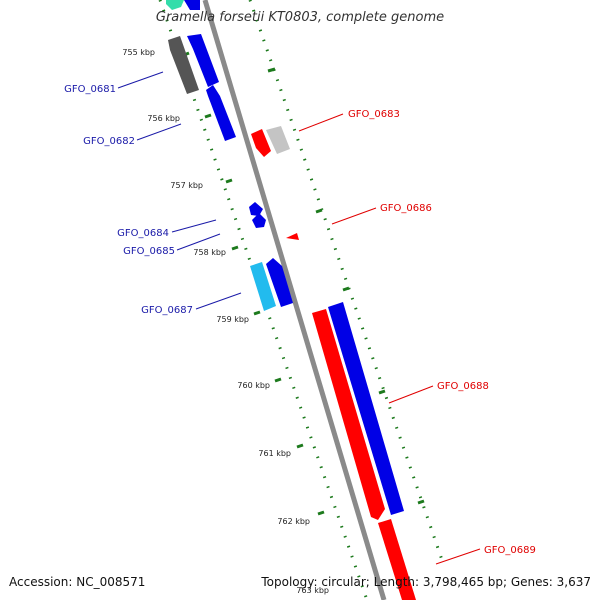 The height and width of the screenshot is (600, 600). I want to click on gene-label: GFO_0688, so click(463, 386).